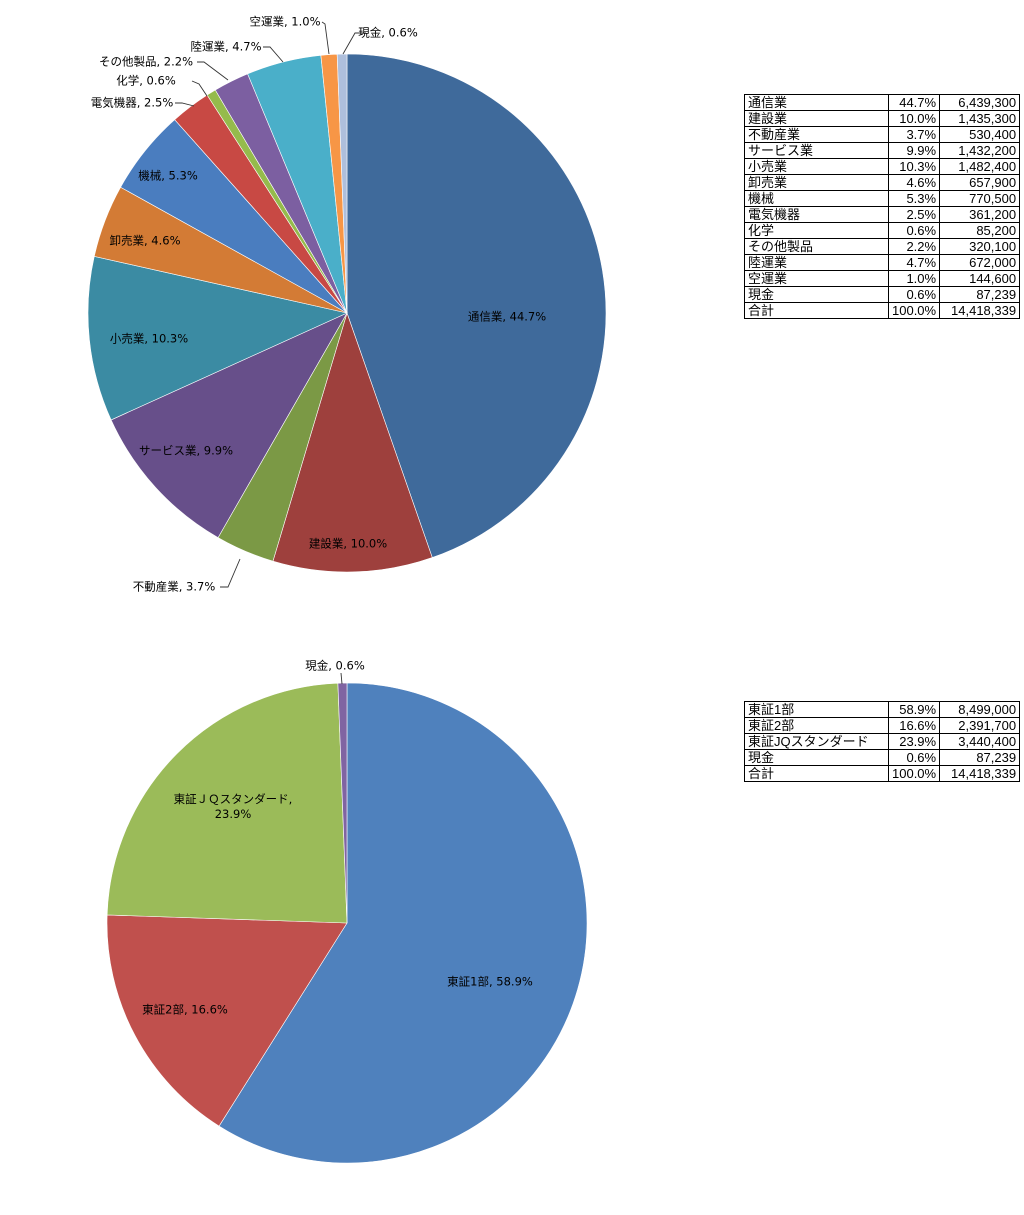 The image size is (1024, 1215). What do you see at coordinates (882, 294) in the screenshot?
I see `table-row: 現金 0.6% 87,239` at bounding box center [882, 294].